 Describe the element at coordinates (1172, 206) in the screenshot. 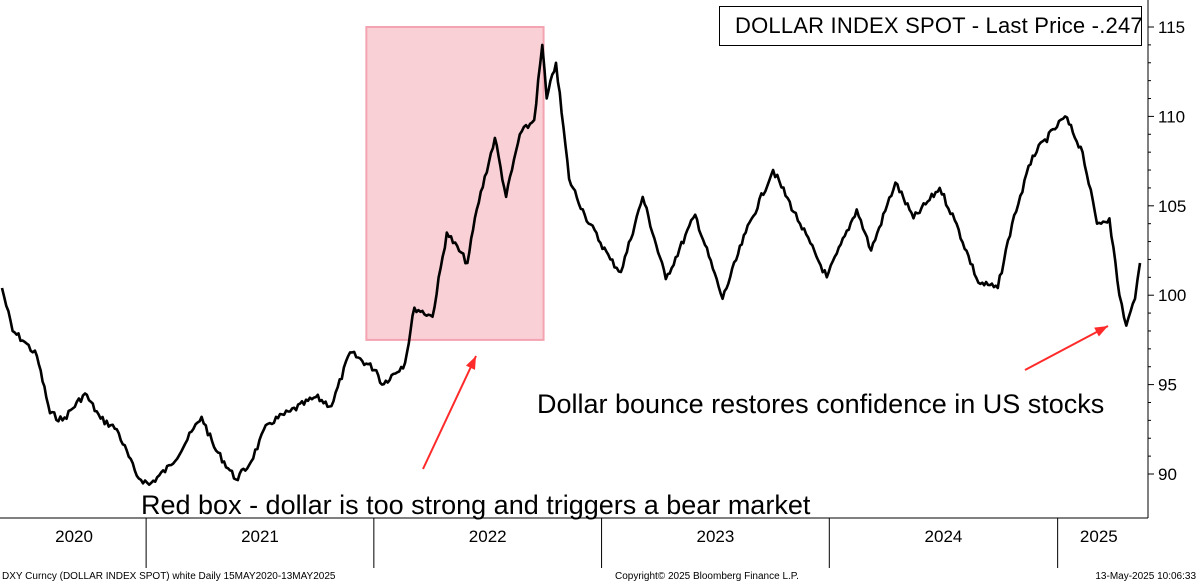

I see `y-tick-label: 105` at that location.